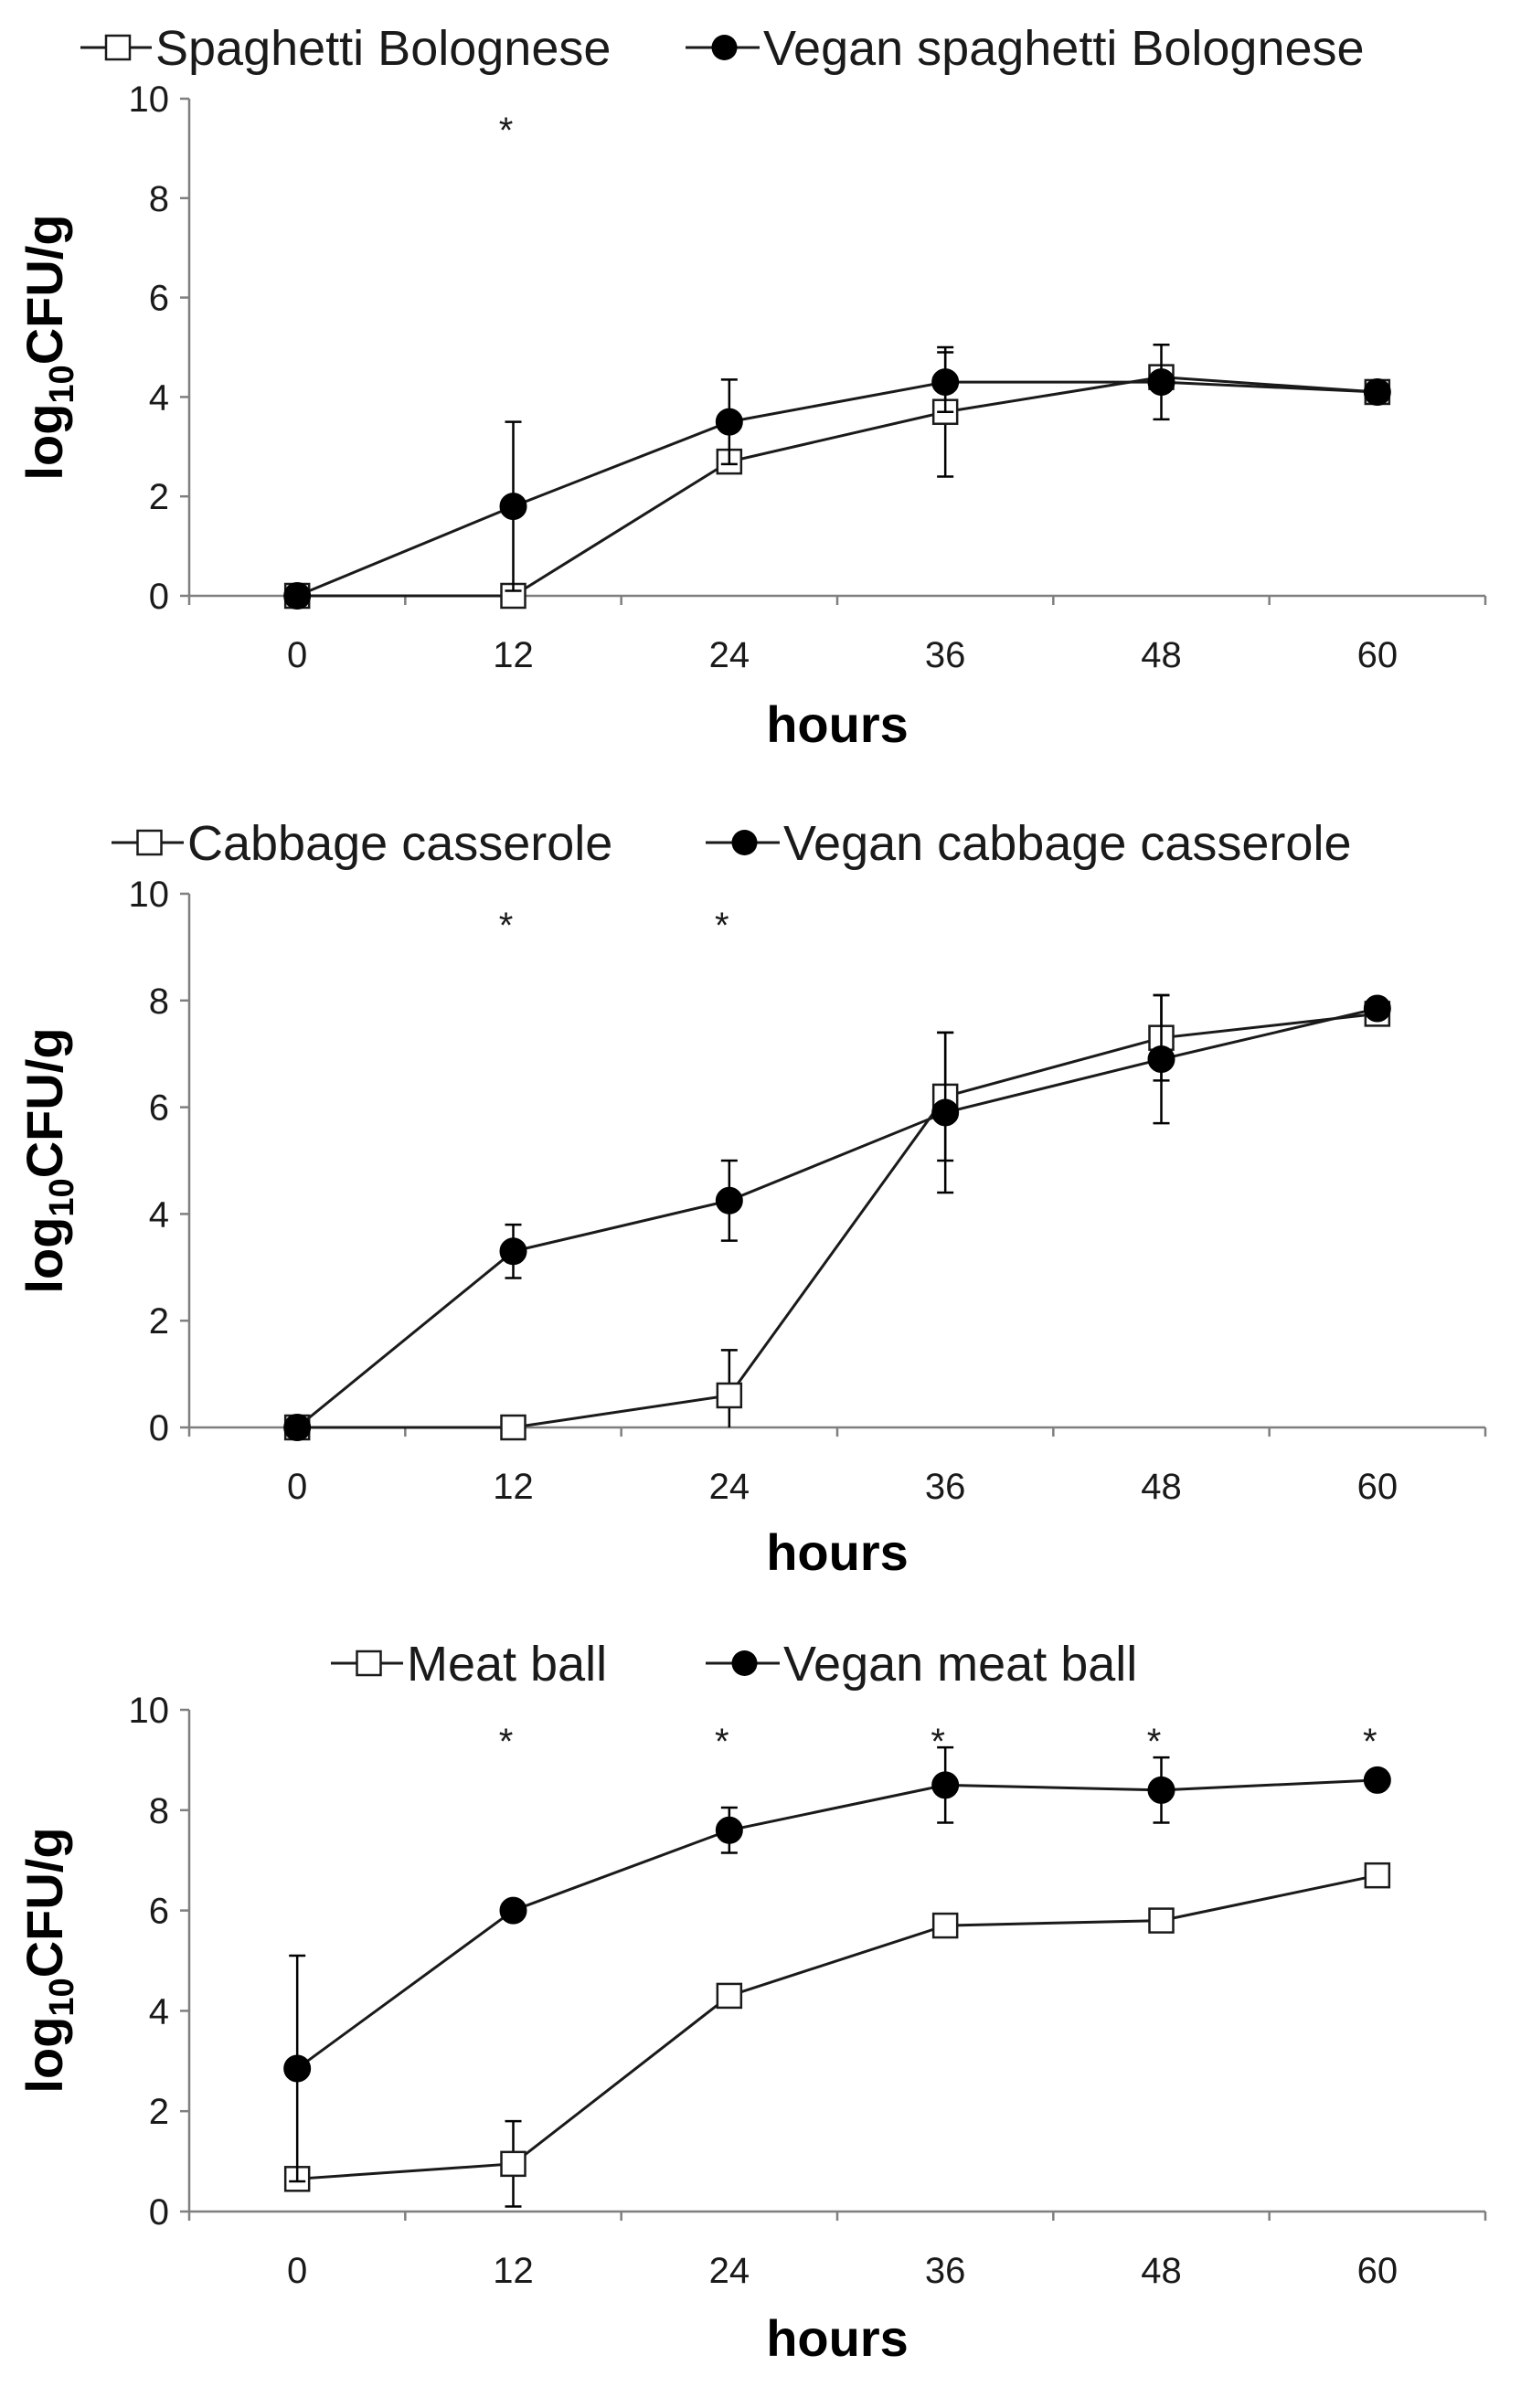 The height and width of the screenshot is (2408, 1521). I want to click on legend-item-2: Vegan cabbage casserole, so click(1028, 844).